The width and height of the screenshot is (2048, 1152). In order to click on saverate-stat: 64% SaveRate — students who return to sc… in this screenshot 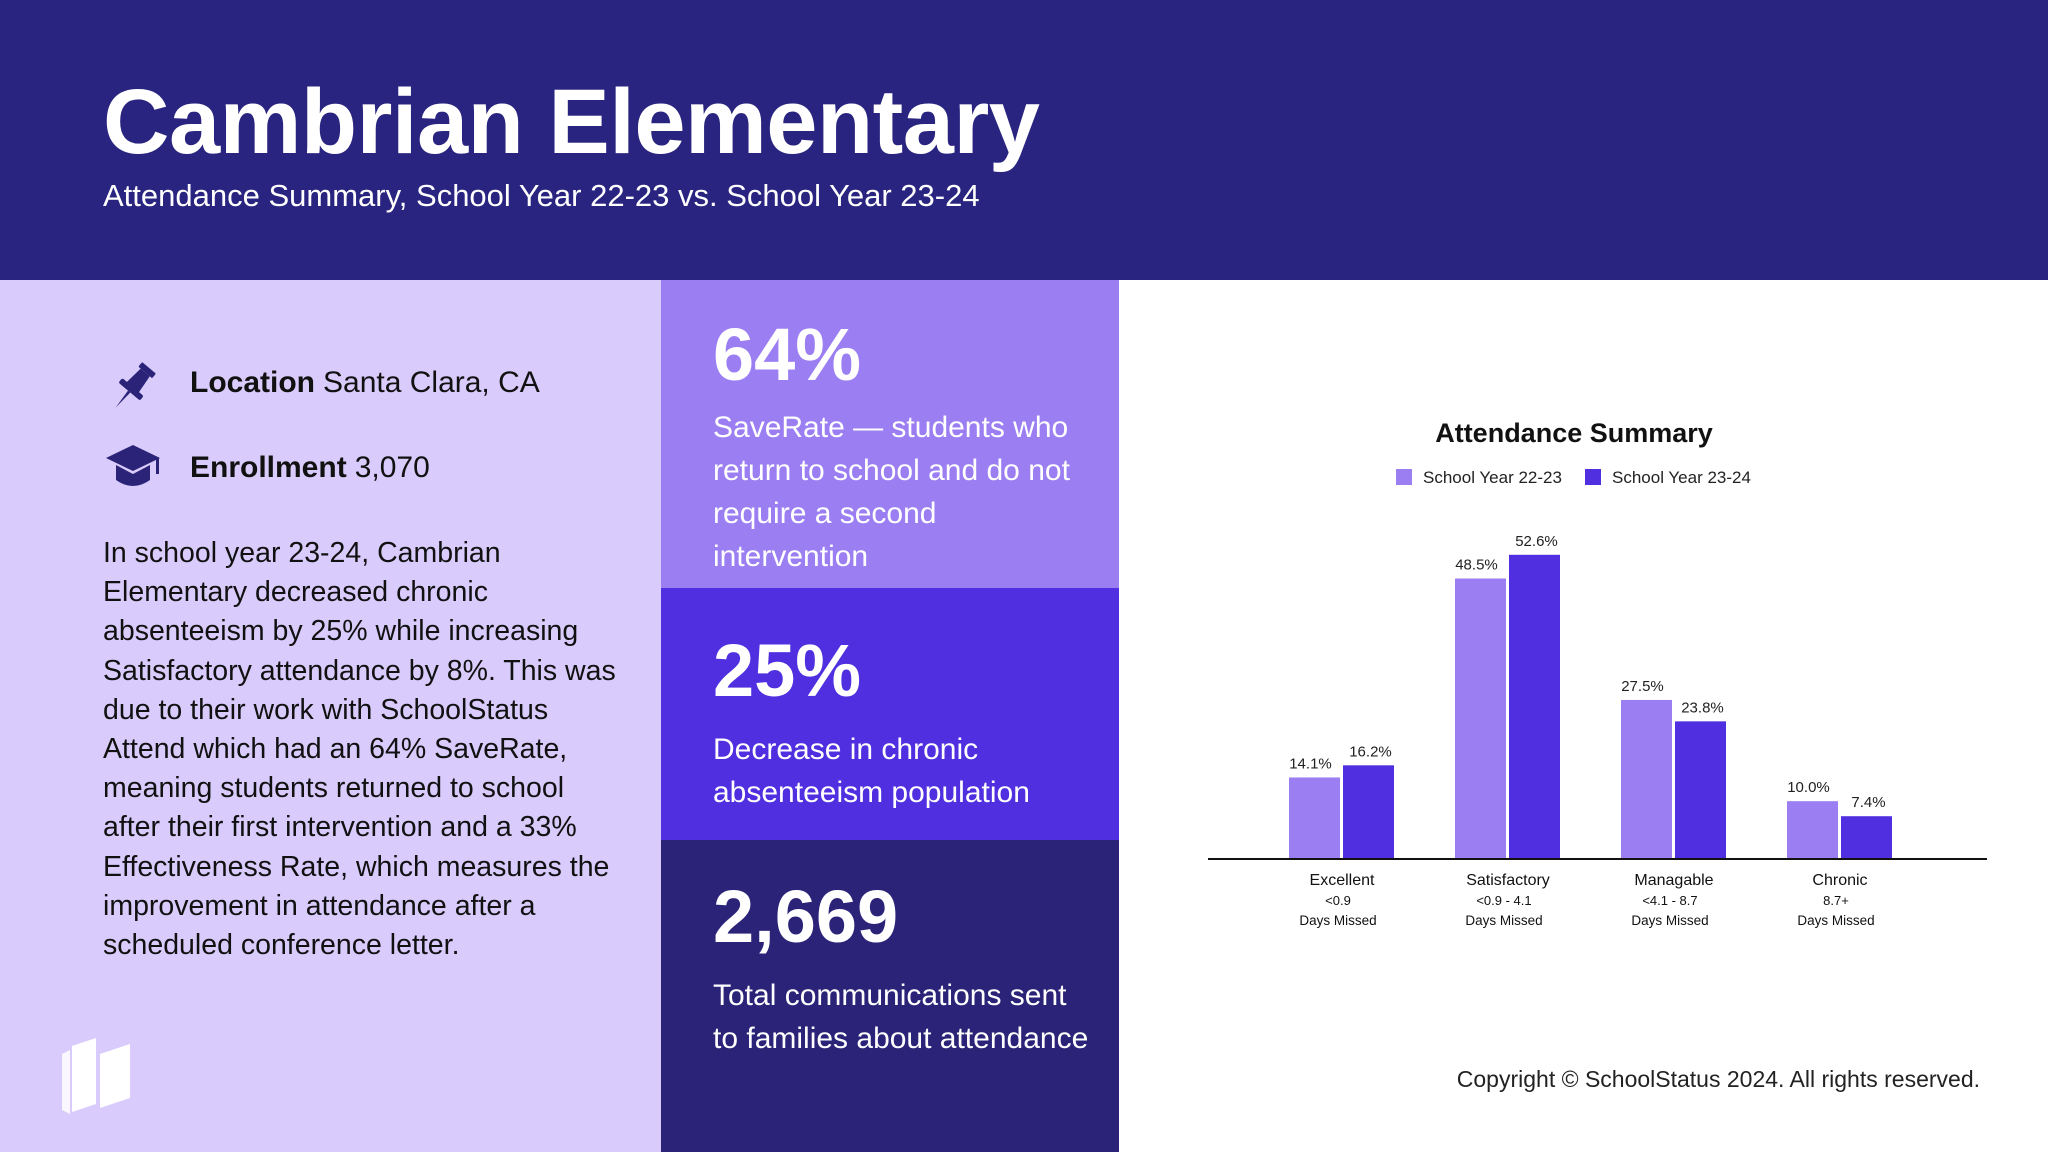, I will do `click(890, 434)`.